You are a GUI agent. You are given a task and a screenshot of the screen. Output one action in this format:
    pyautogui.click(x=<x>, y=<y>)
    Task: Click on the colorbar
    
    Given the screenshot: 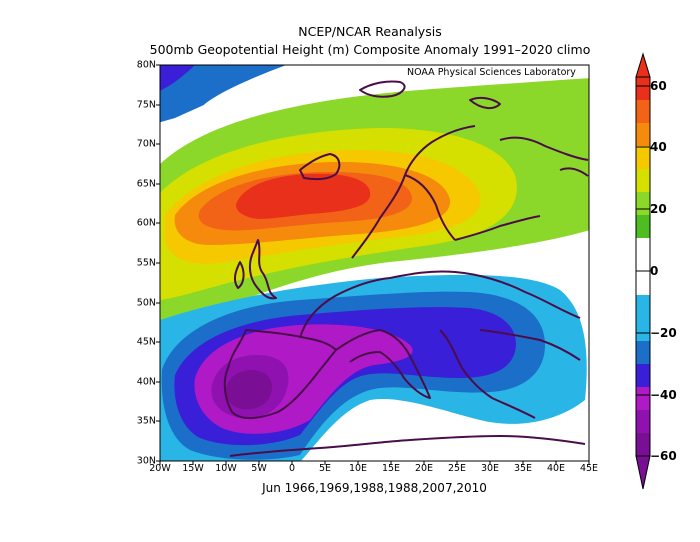 What is the action you would take?
    pyautogui.click(x=643, y=271)
    